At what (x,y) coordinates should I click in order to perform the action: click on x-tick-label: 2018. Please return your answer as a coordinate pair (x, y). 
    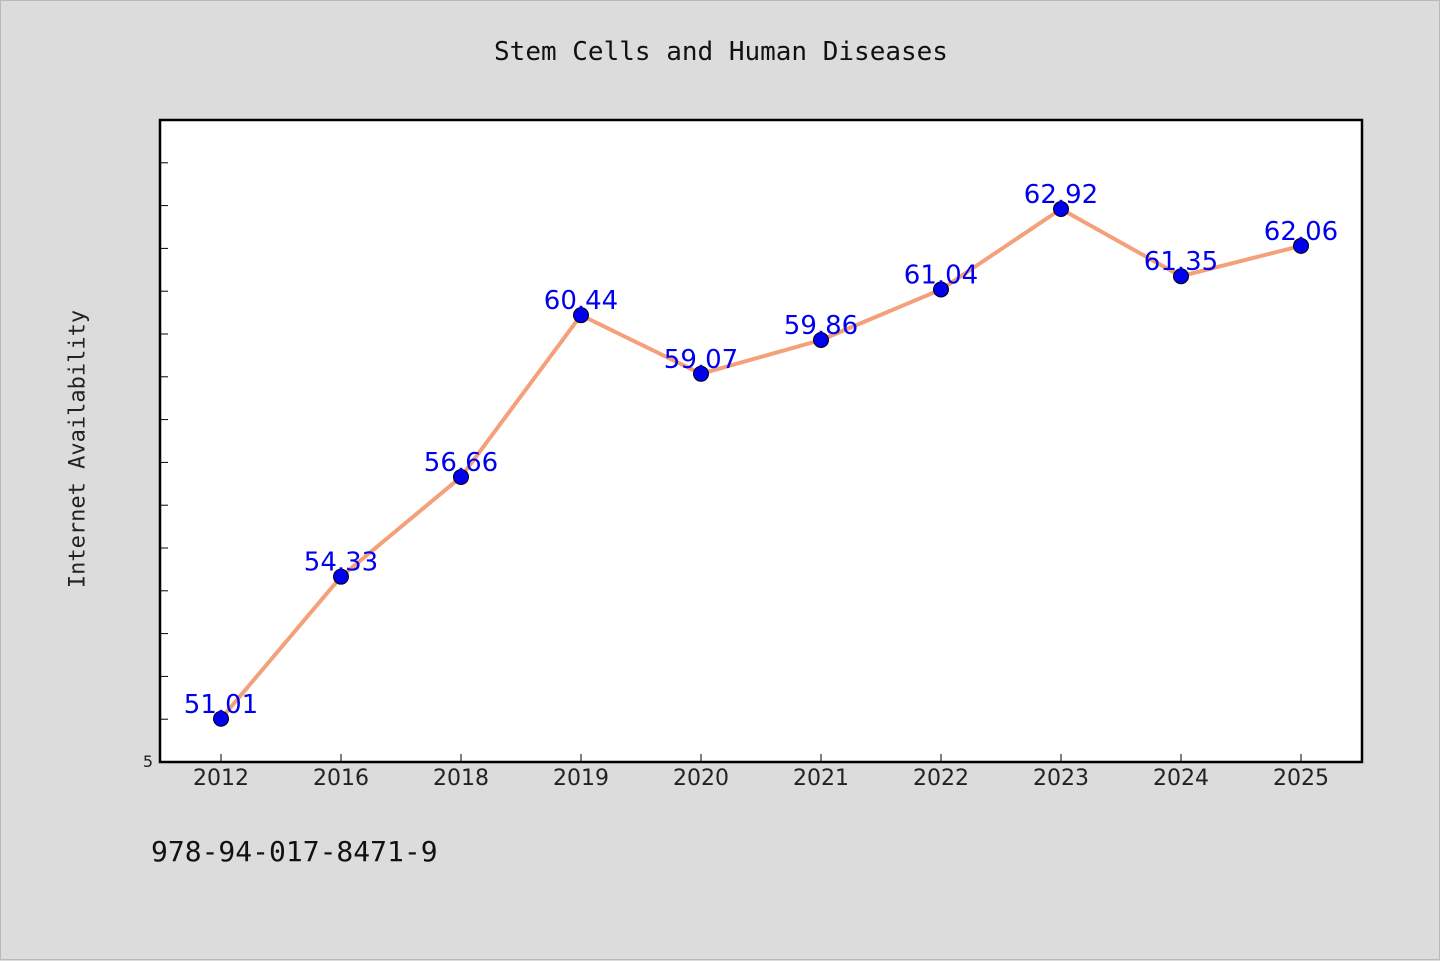
    Looking at the image, I should click on (461, 778).